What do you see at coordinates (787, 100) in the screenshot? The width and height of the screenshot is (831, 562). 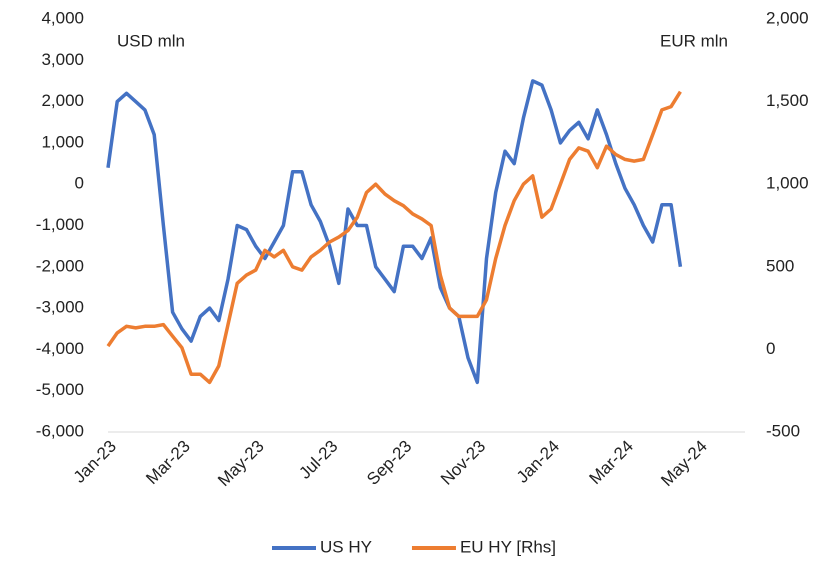 I see `y2-tick-label: 1,500` at bounding box center [787, 100].